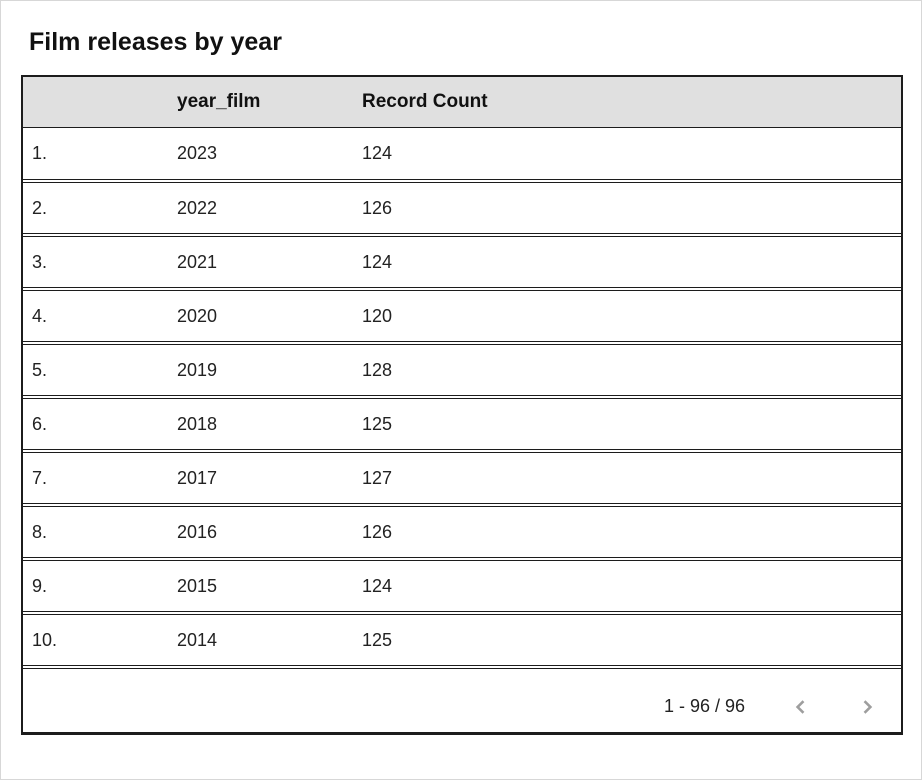  Describe the element at coordinates (45, 639) in the screenshot. I see `row-number-cell: 10.` at that location.